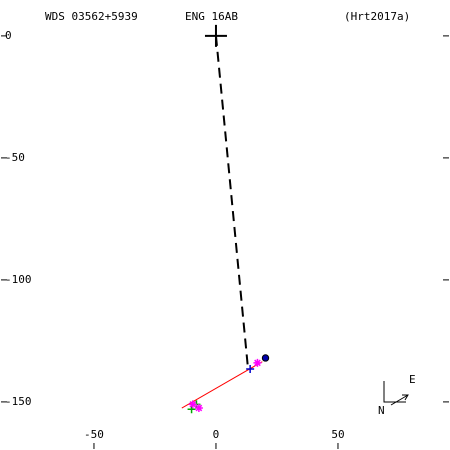  I want to click on compass, so click(396, 393).